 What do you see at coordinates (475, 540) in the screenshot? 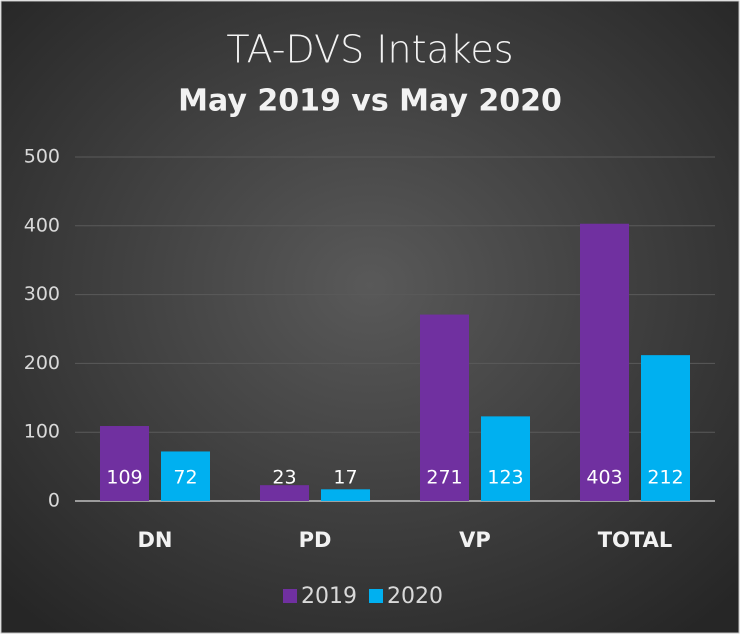
I see `x-tick-label: VP` at bounding box center [475, 540].